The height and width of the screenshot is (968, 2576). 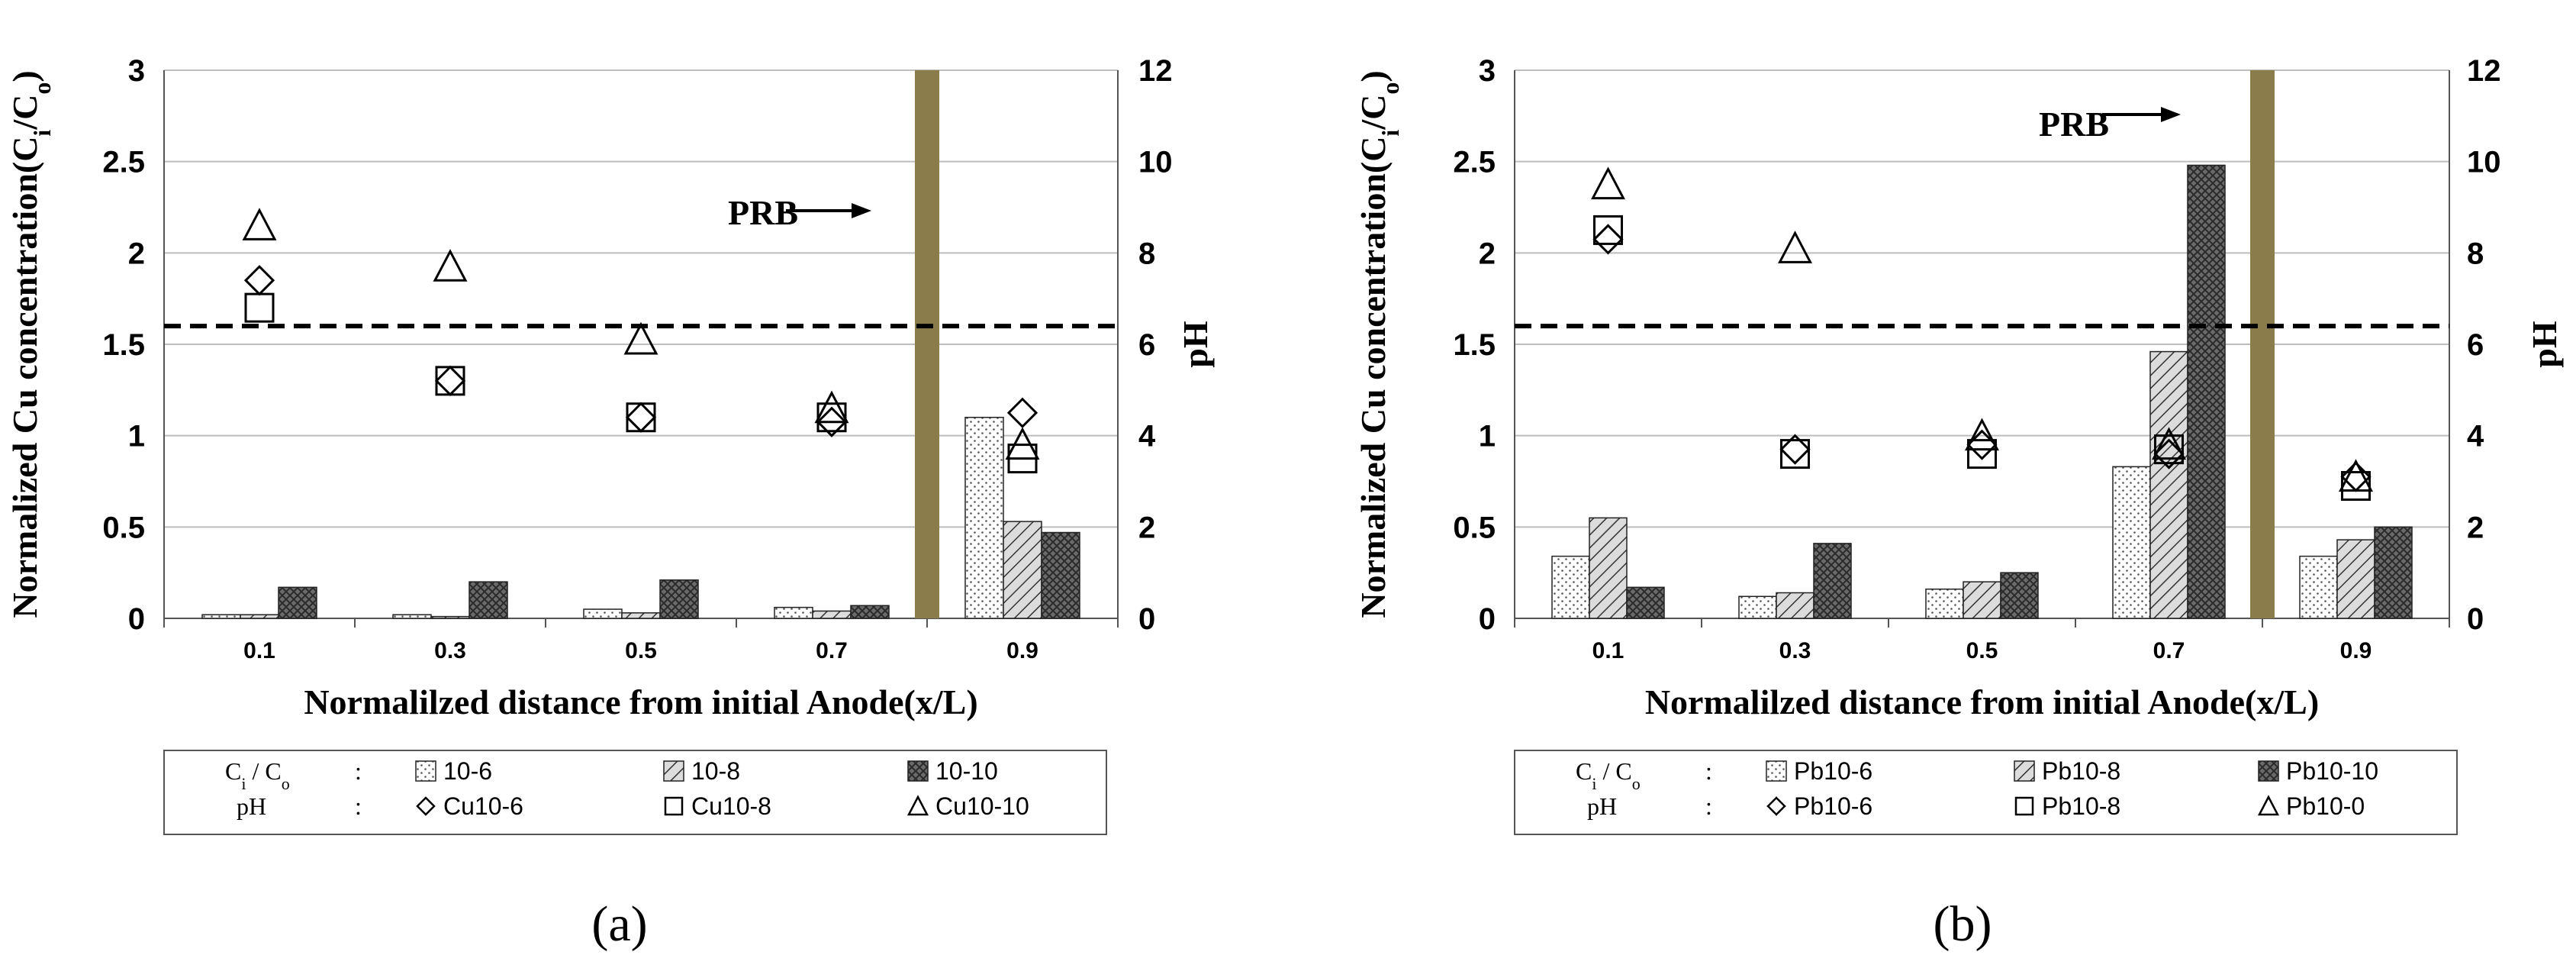 I want to click on y-axis-title-part: ), so click(x=24, y=76).